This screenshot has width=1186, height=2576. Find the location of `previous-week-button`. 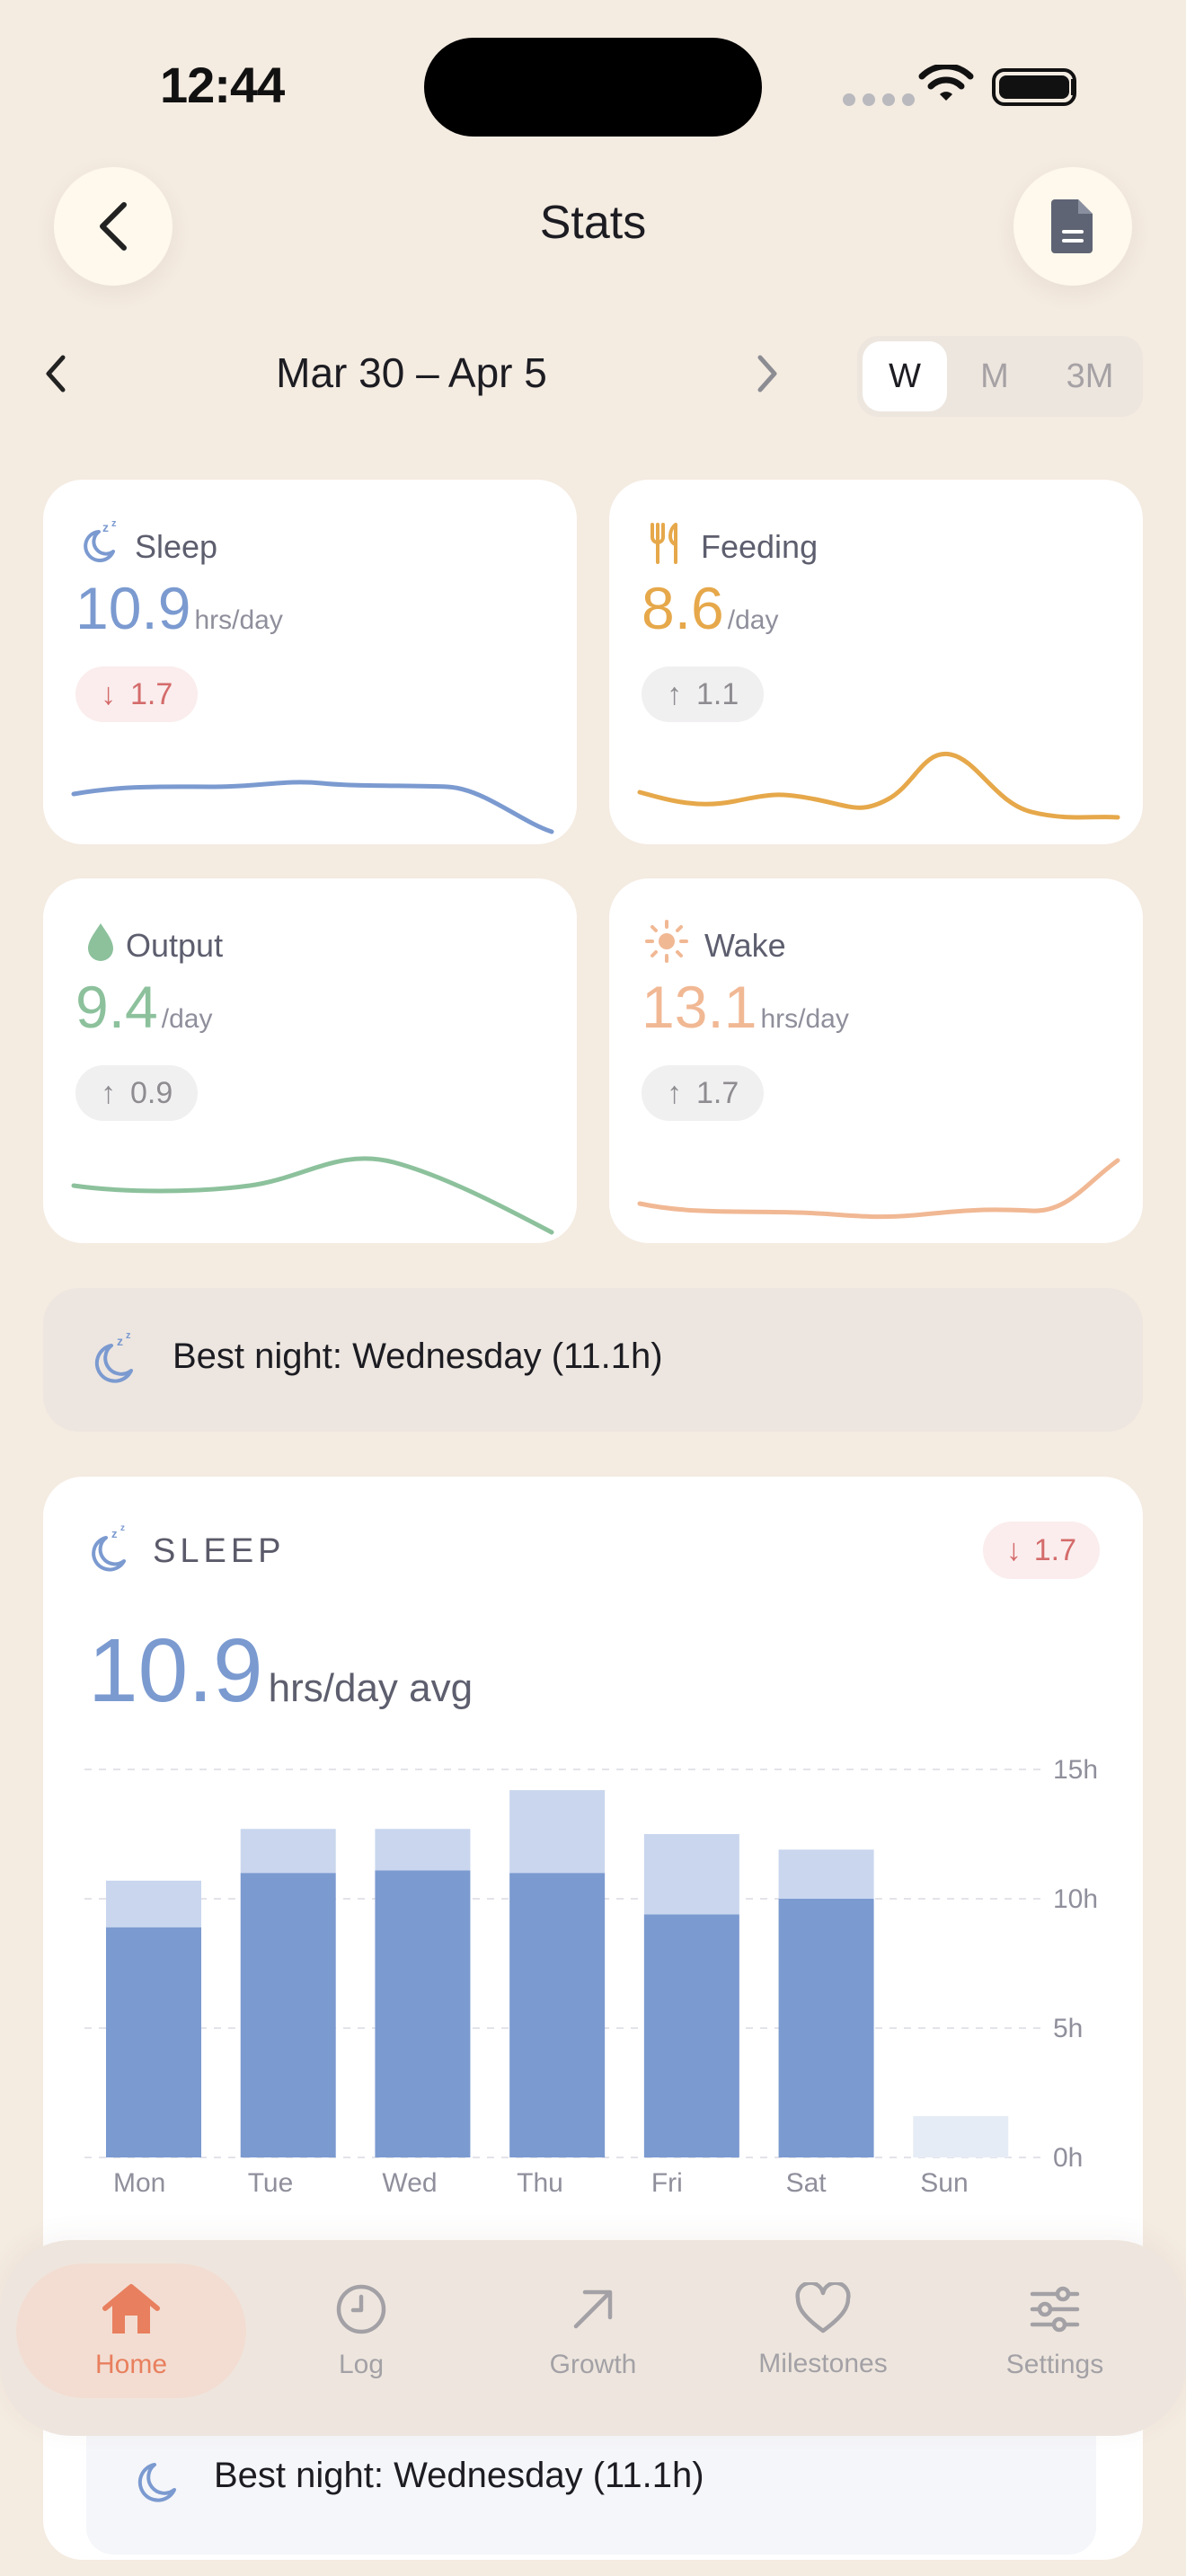

previous-week-button is located at coordinates (56, 373).